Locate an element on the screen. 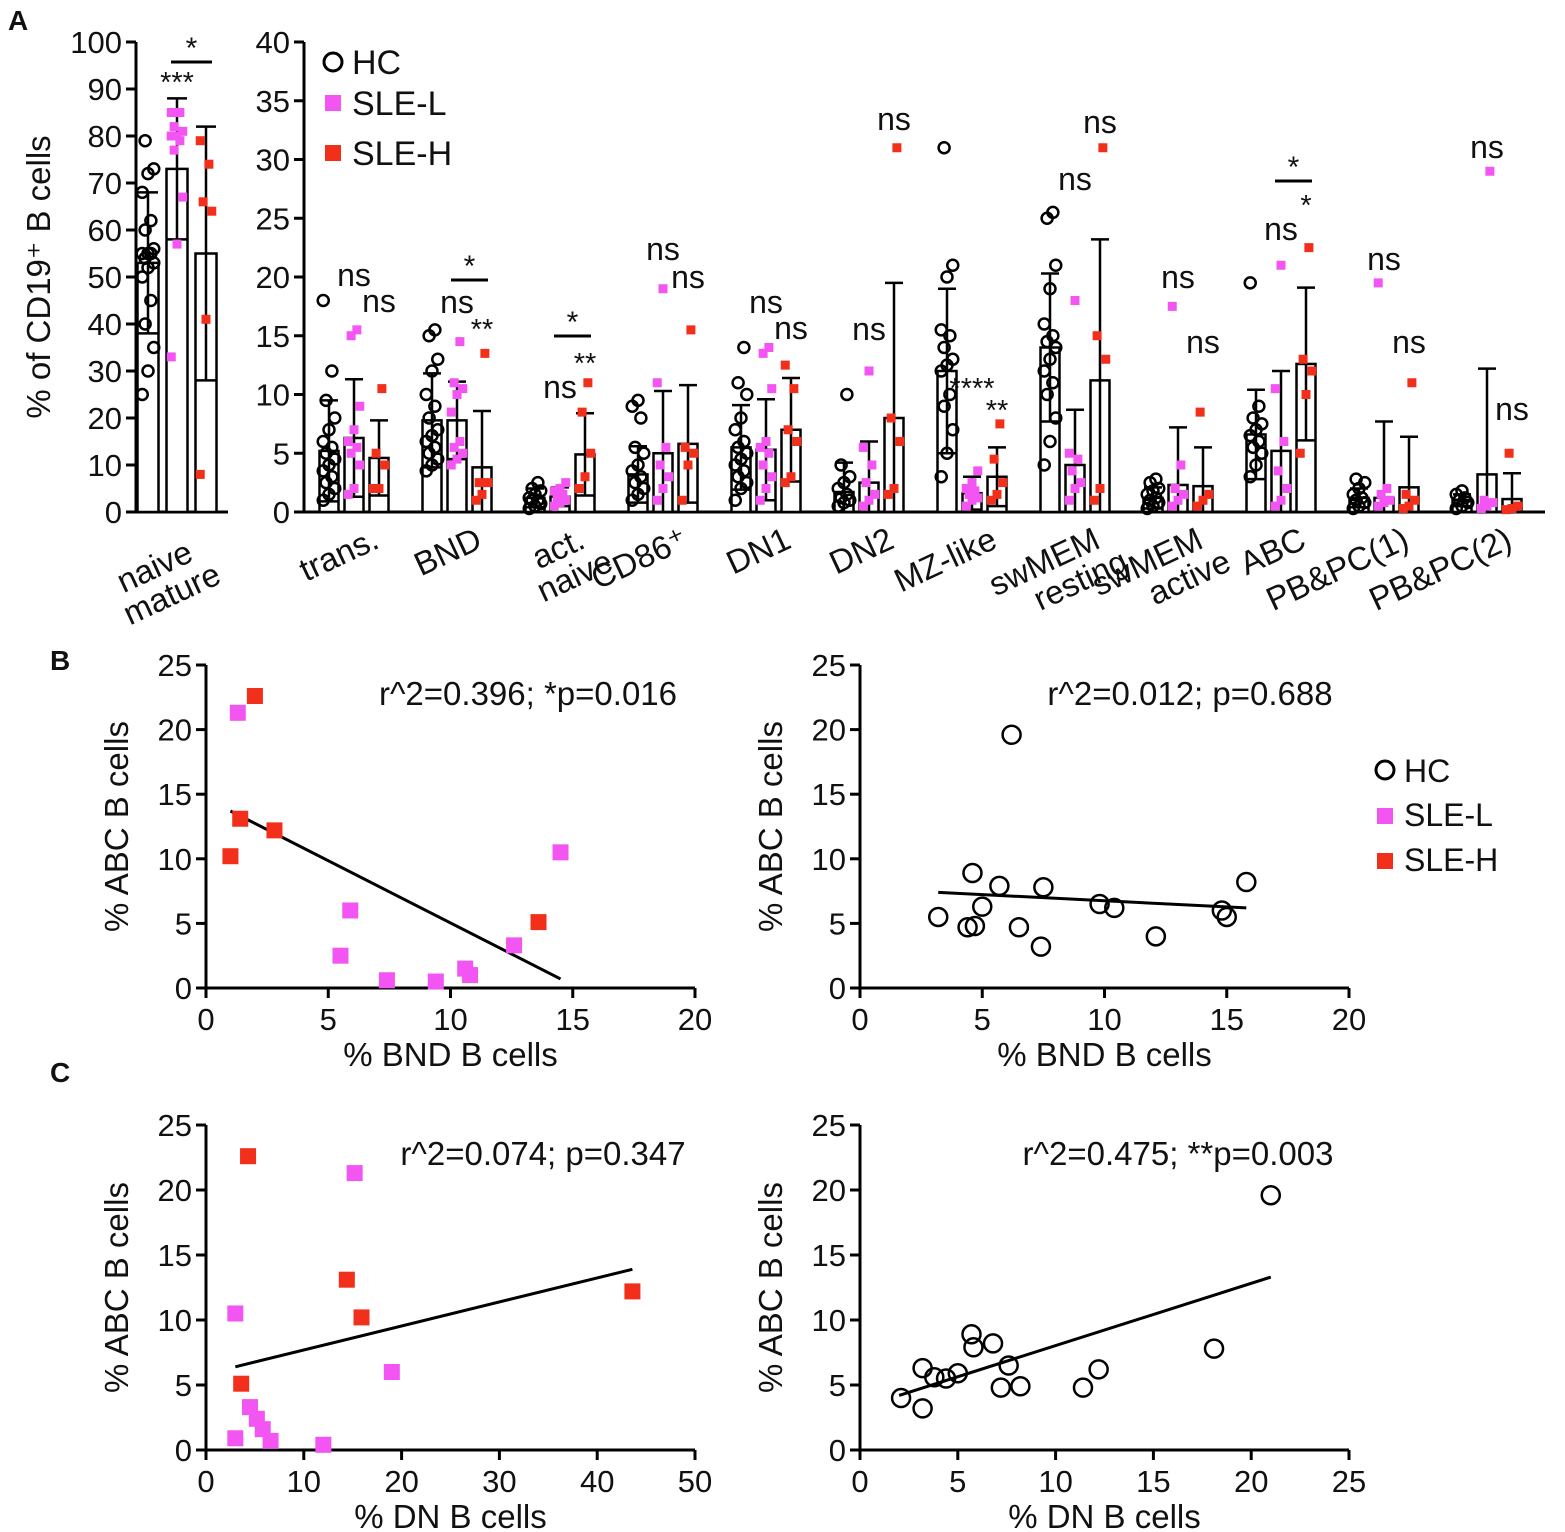 The height and width of the screenshot is (1532, 1565). y-tick-label: 25 is located at coordinates (175, 1125).